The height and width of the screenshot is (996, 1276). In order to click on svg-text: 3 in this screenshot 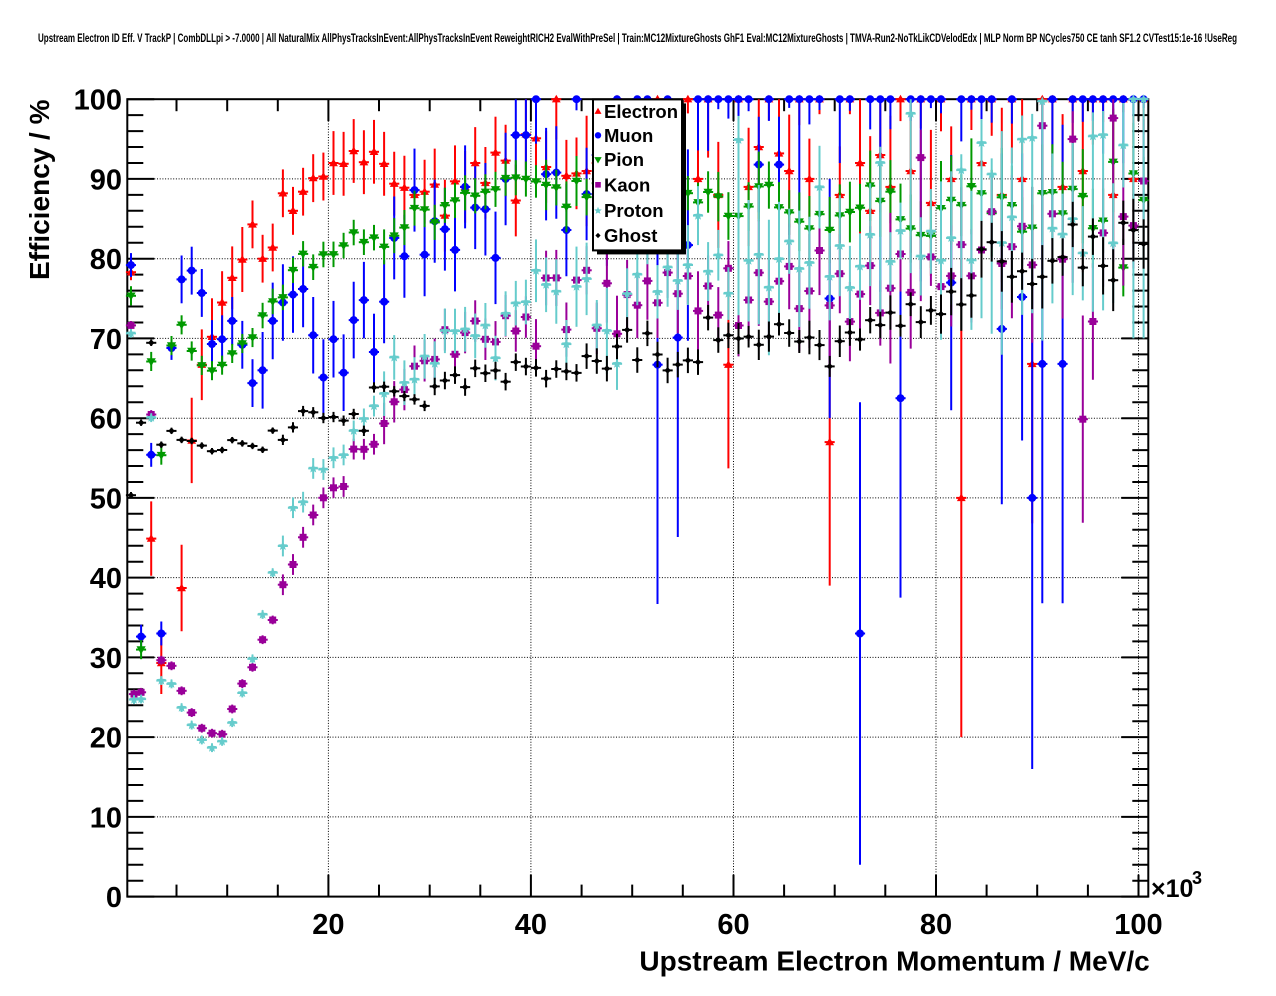, I will do `click(1197, 878)`.